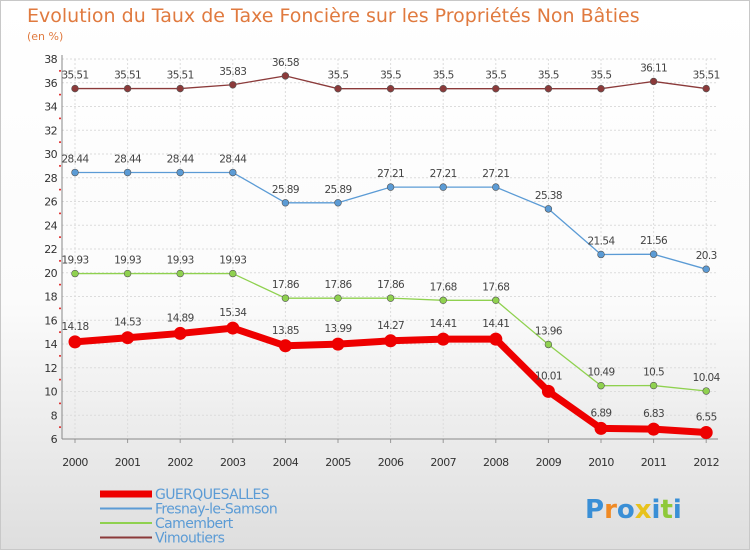 Image resolution: width=750 pixels, height=550 pixels. What do you see at coordinates (75, 462) in the screenshot?
I see `x-tick-label: 2000` at bounding box center [75, 462].